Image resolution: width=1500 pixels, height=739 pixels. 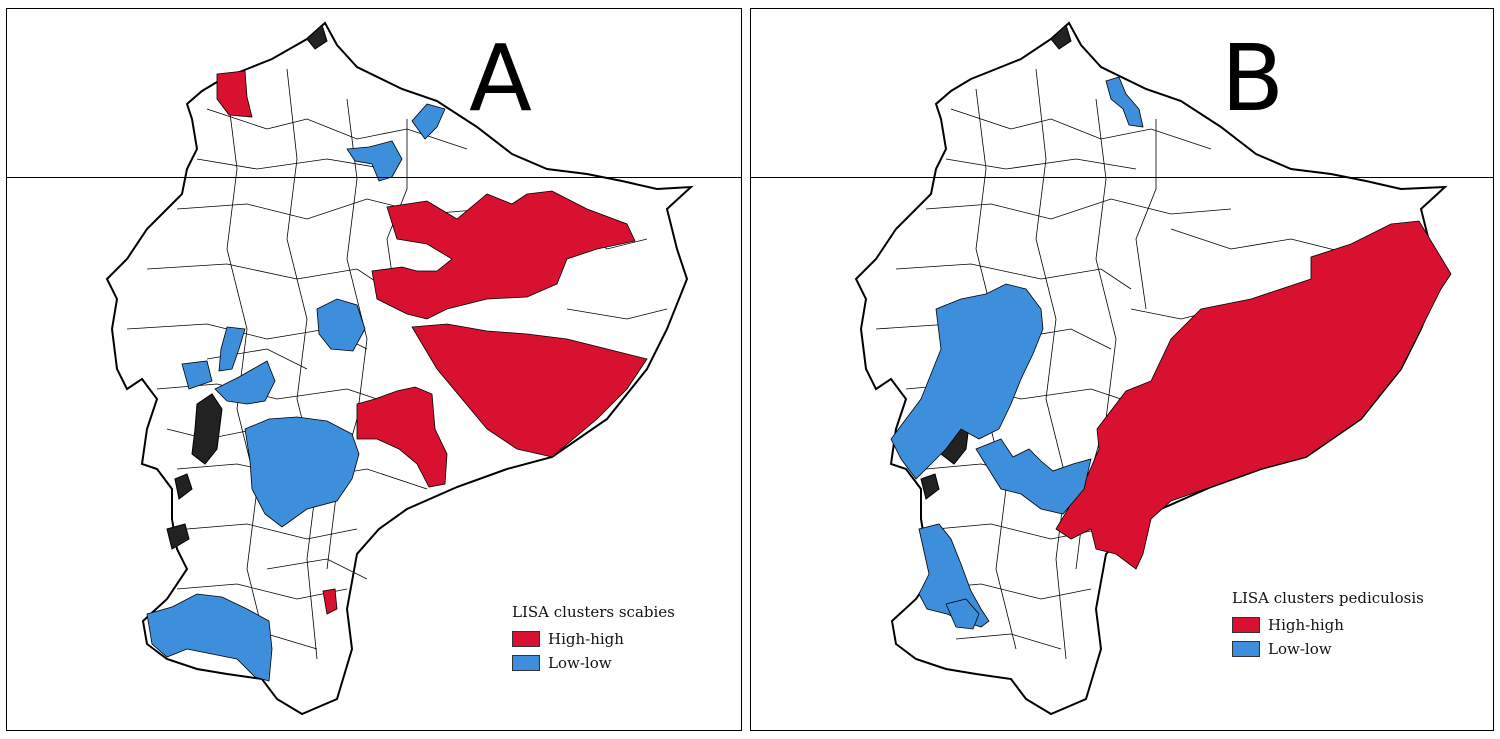 What do you see at coordinates (1017, 353) in the screenshot?
I see `low-low-clusters` at bounding box center [1017, 353].